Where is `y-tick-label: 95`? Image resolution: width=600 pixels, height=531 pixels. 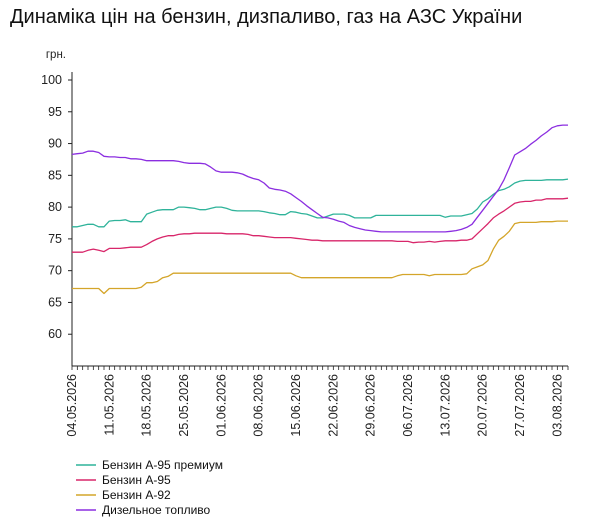
y-tick-label: 95 is located at coordinates (55, 112).